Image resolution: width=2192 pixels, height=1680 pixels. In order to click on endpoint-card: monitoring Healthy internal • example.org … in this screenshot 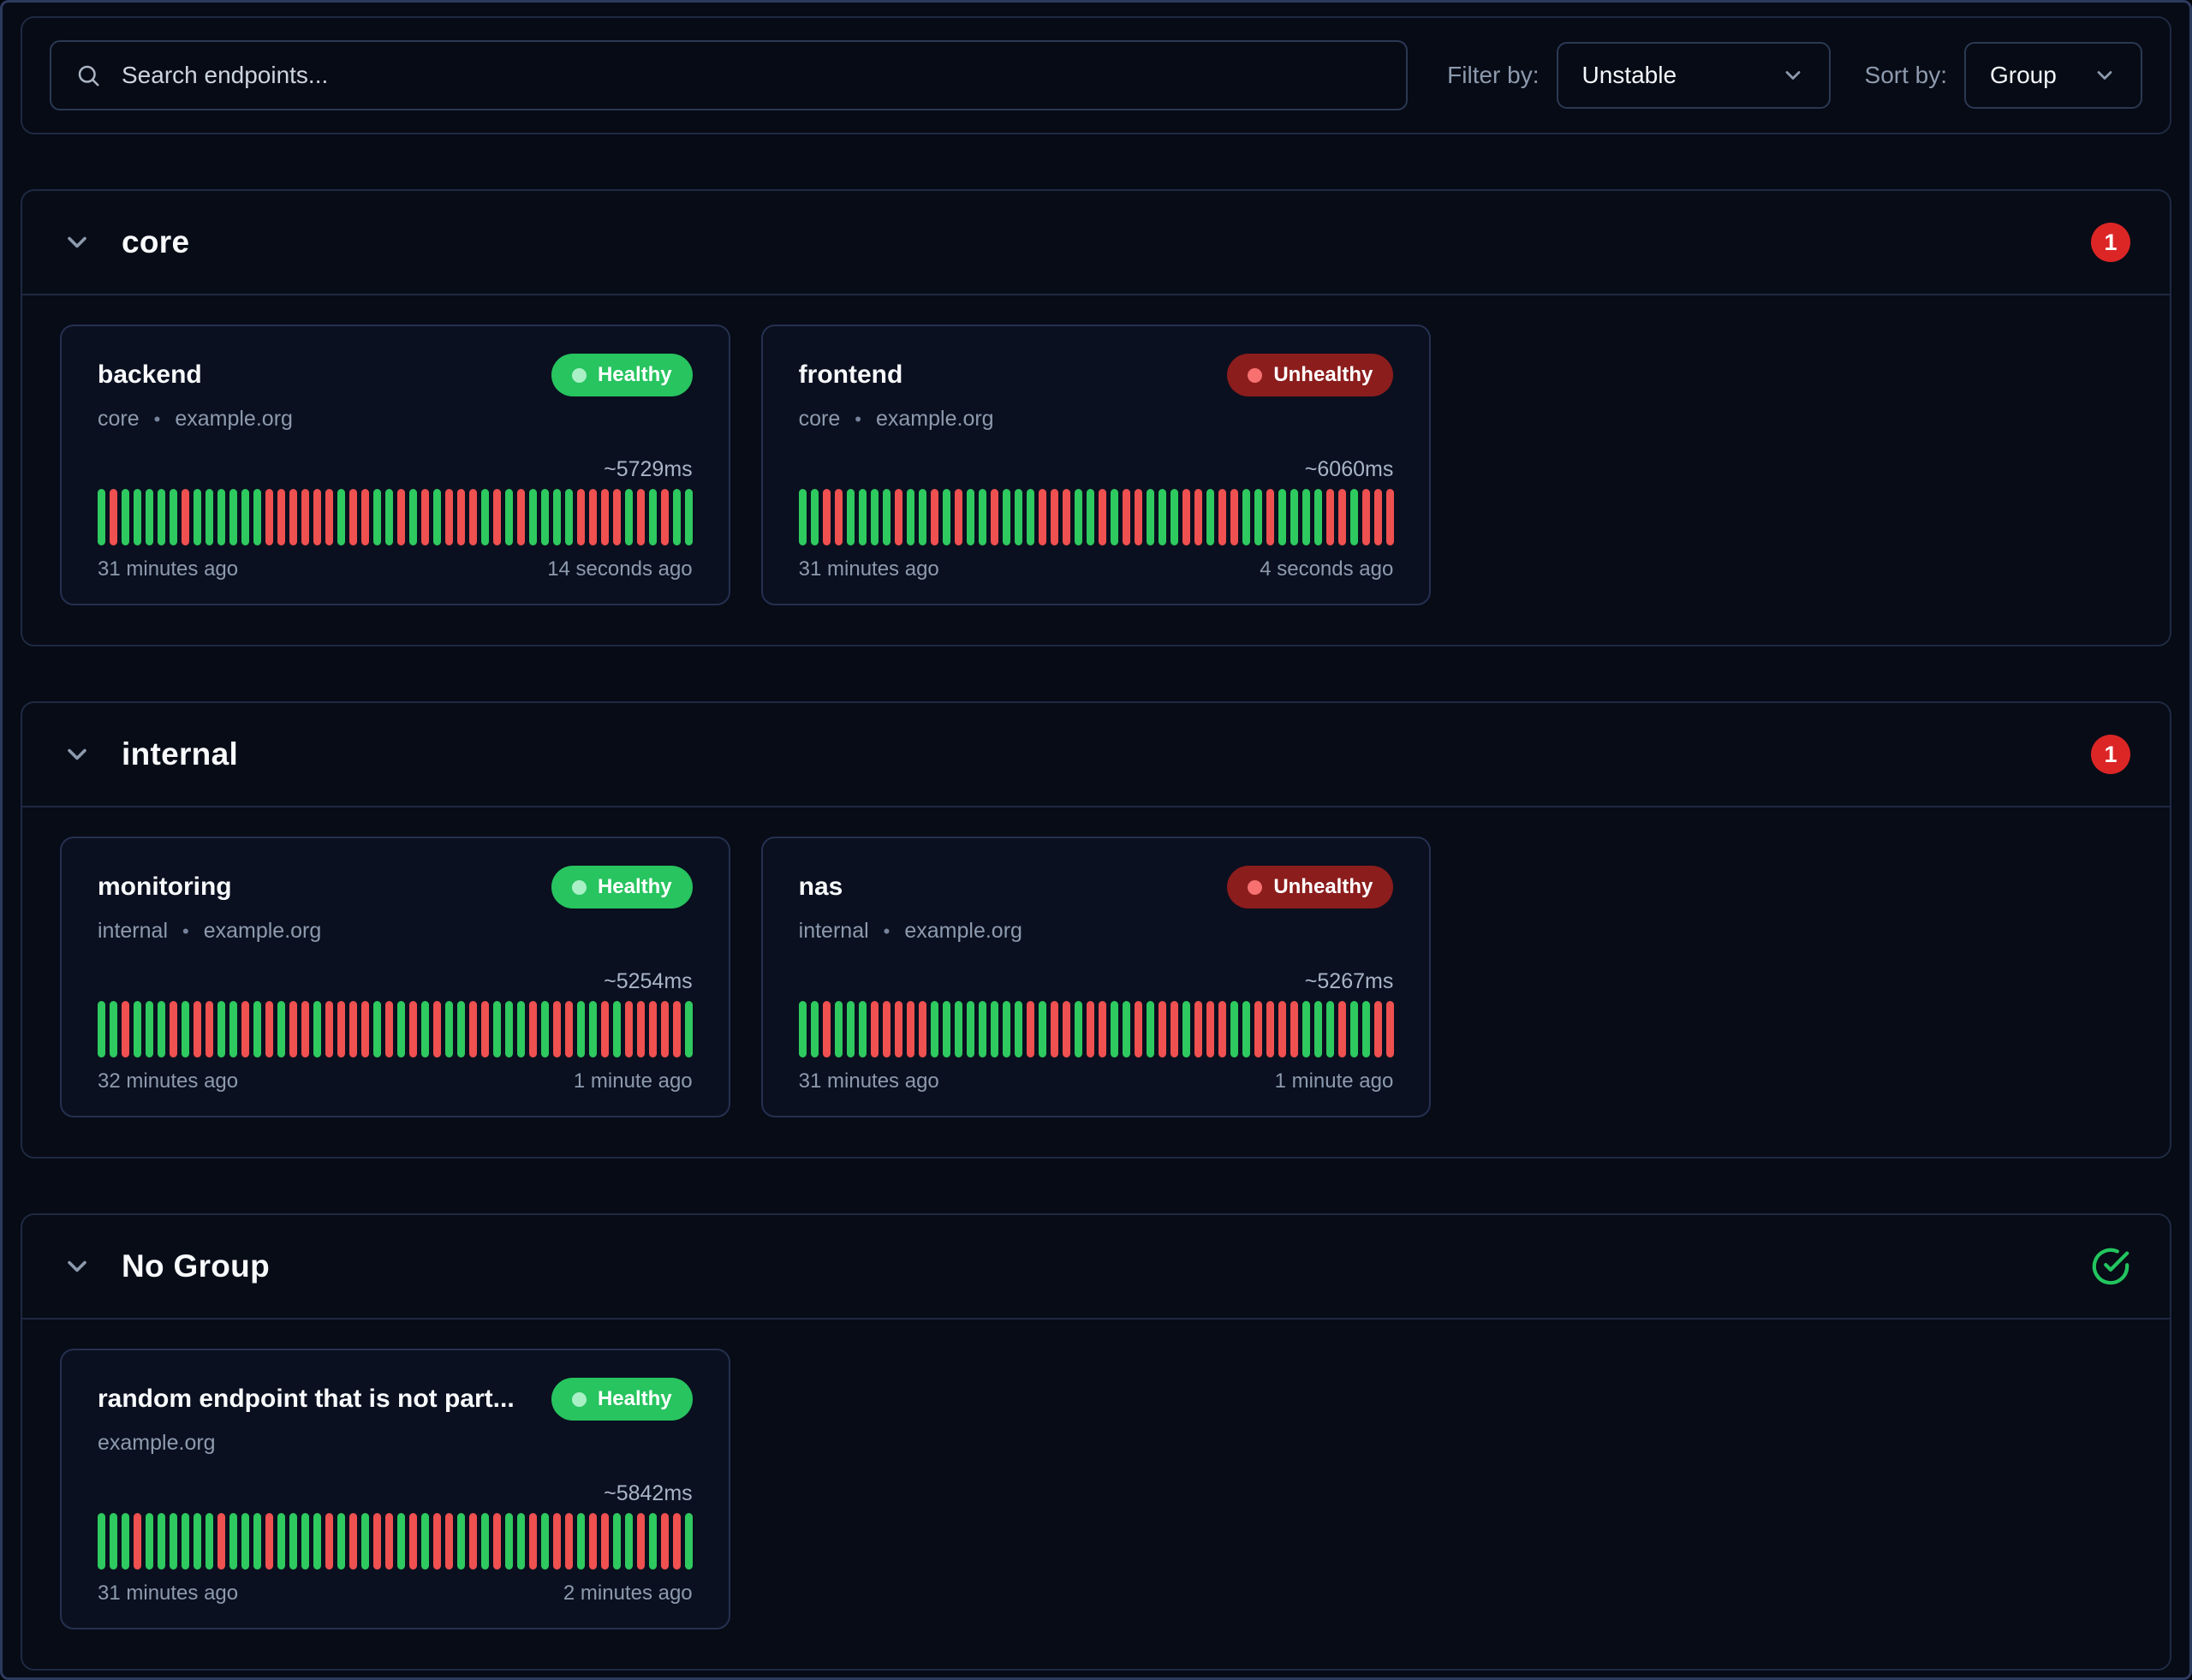, I will do `click(395, 977)`.